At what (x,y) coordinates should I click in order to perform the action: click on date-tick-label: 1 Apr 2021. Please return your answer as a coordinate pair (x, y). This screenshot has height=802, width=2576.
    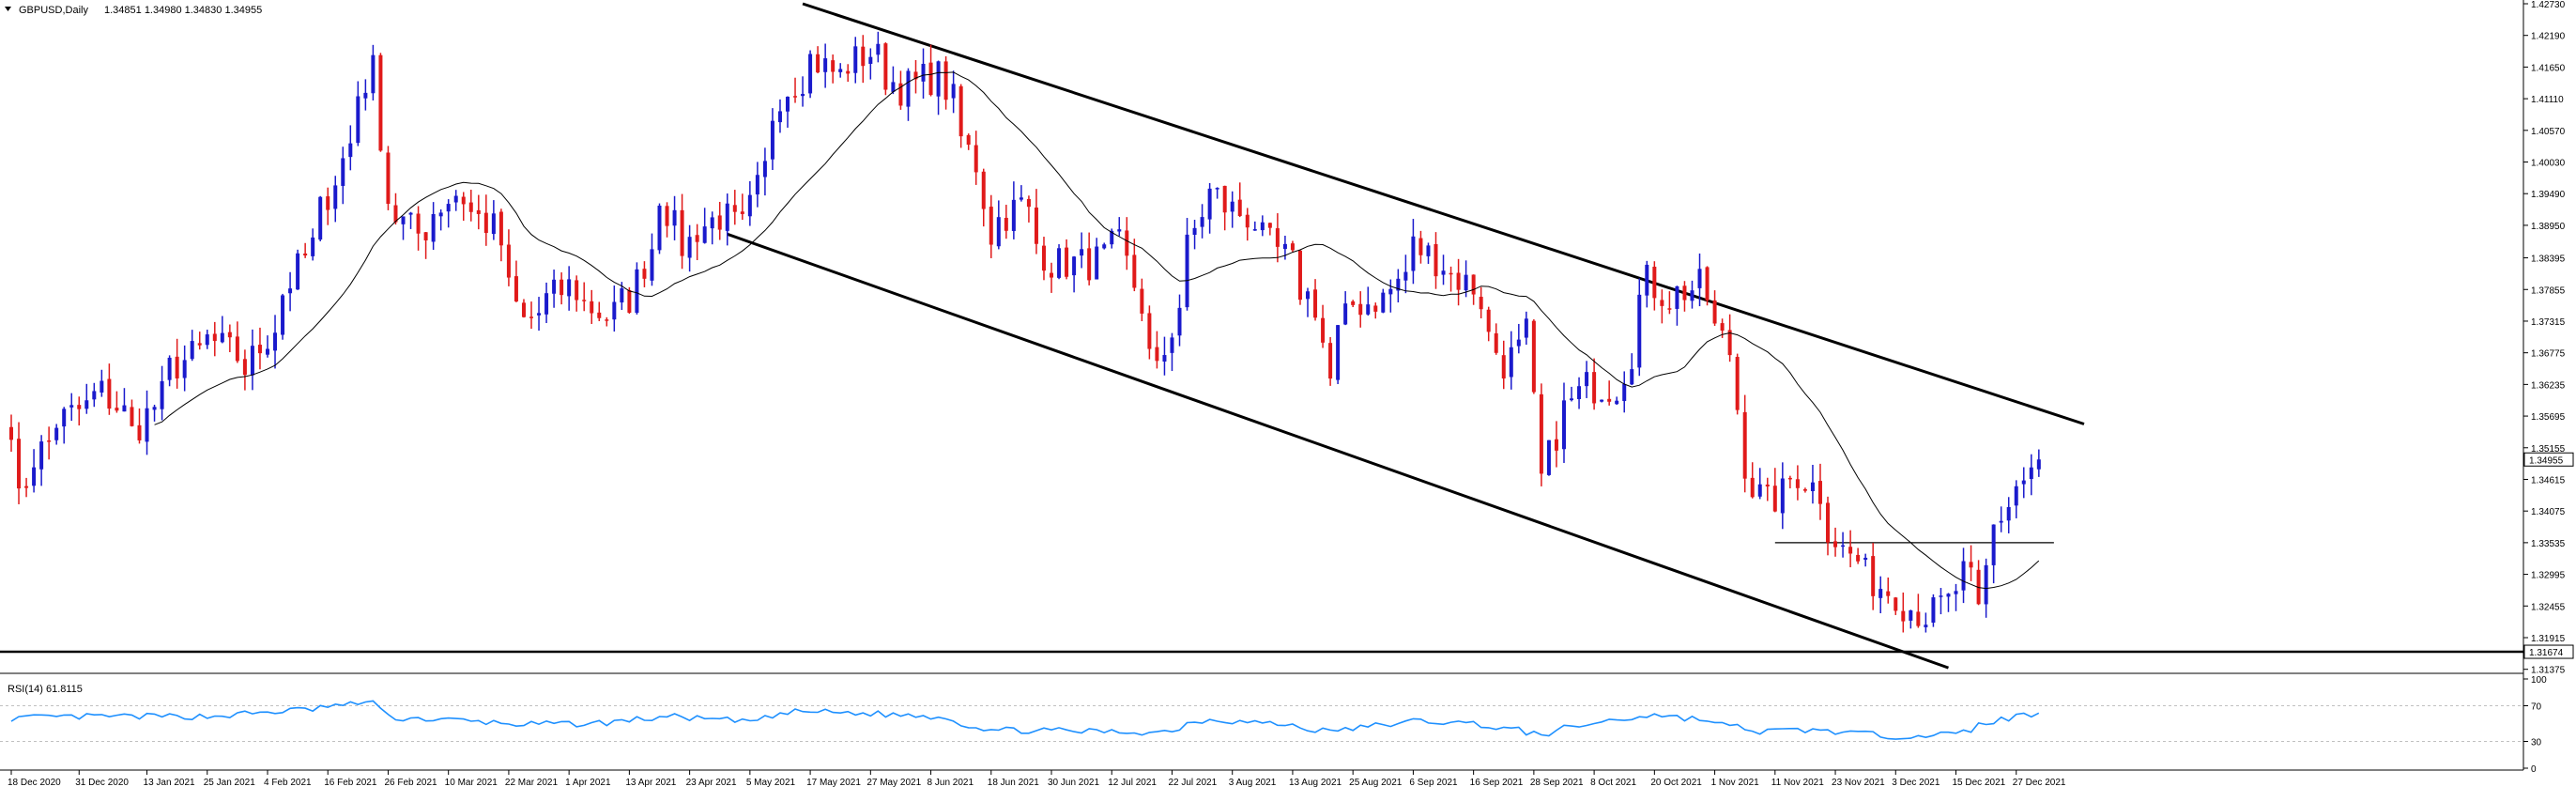
    Looking at the image, I should click on (588, 783).